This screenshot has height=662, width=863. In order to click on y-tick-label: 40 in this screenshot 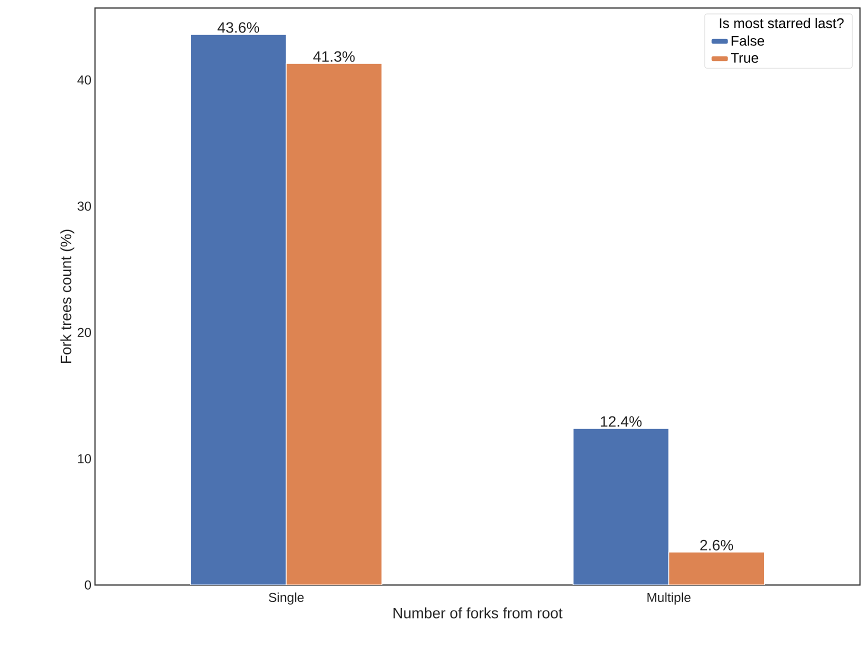, I will do `click(84, 80)`.